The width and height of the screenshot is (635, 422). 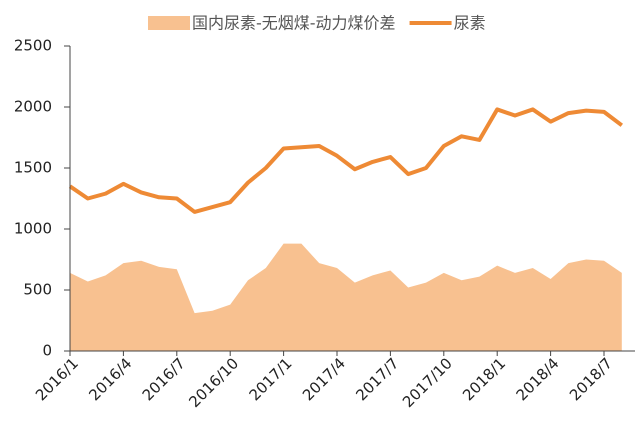 What do you see at coordinates (213, 382) in the screenshot?
I see `x-tick-label: 2016/10` at bounding box center [213, 382].